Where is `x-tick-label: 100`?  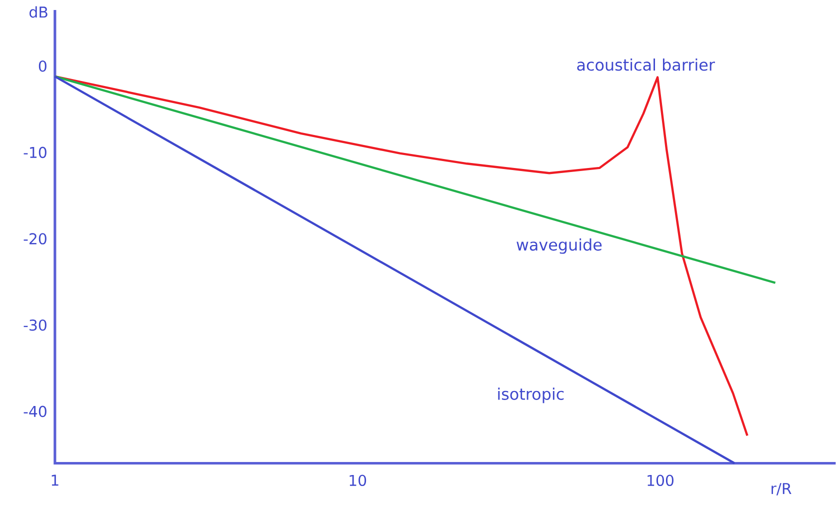
x-tick-label: 100 is located at coordinates (661, 480).